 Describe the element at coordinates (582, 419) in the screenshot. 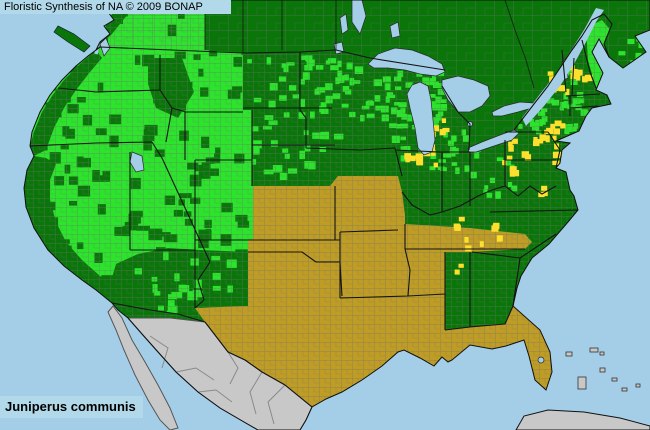

I see `region-cuba` at that location.